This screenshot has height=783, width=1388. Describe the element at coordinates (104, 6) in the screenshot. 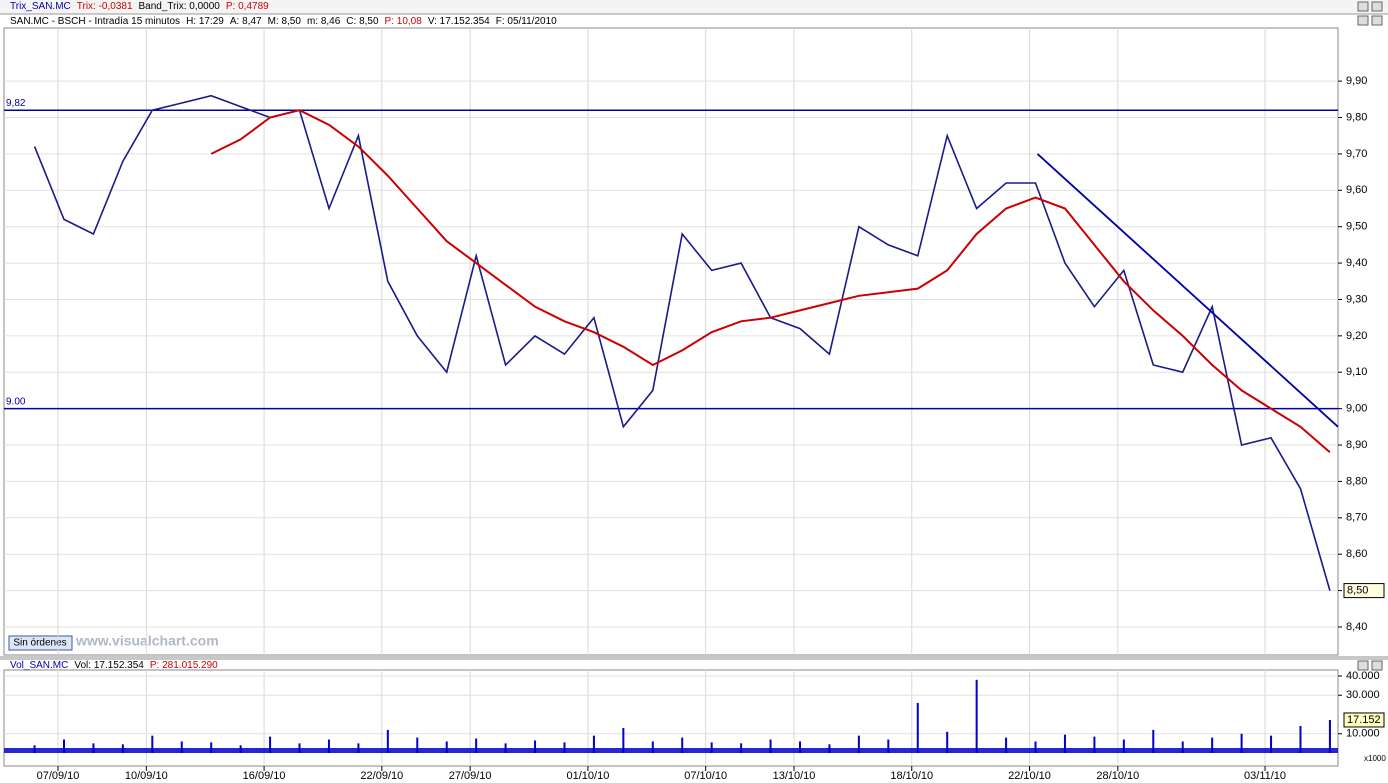

I see `header-item: Trix: -0,0381` at that location.